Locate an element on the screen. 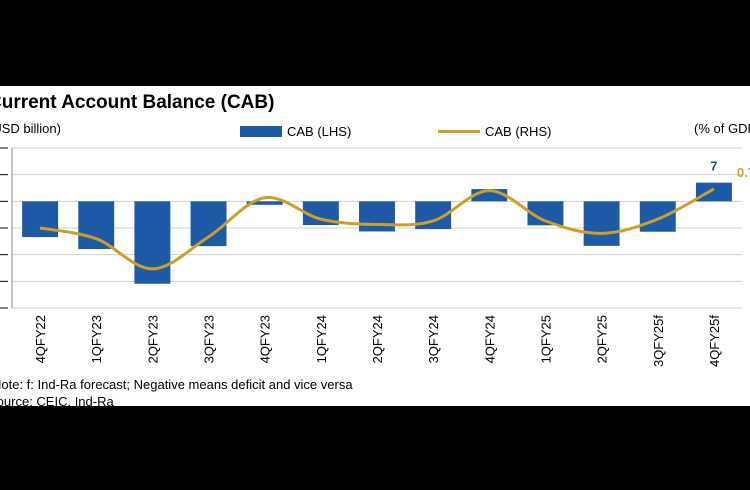 The height and width of the screenshot is (490, 750). right-axis-unit: (% of GDP) is located at coordinates (722, 128).